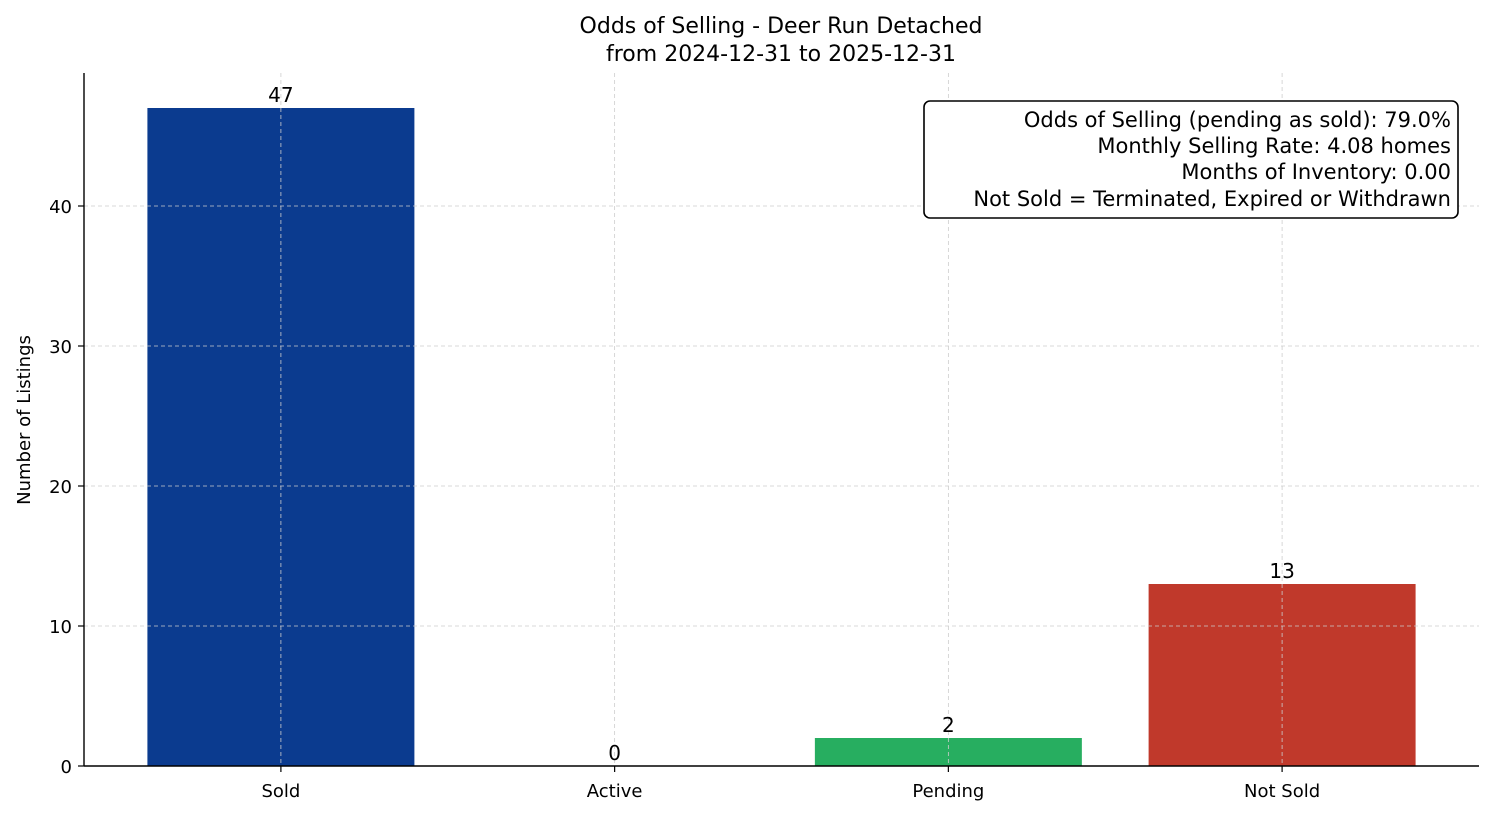  What do you see at coordinates (60, 487) in the screenshot?
I see `y-tick-label: 20` at bounding box center [60, 487].